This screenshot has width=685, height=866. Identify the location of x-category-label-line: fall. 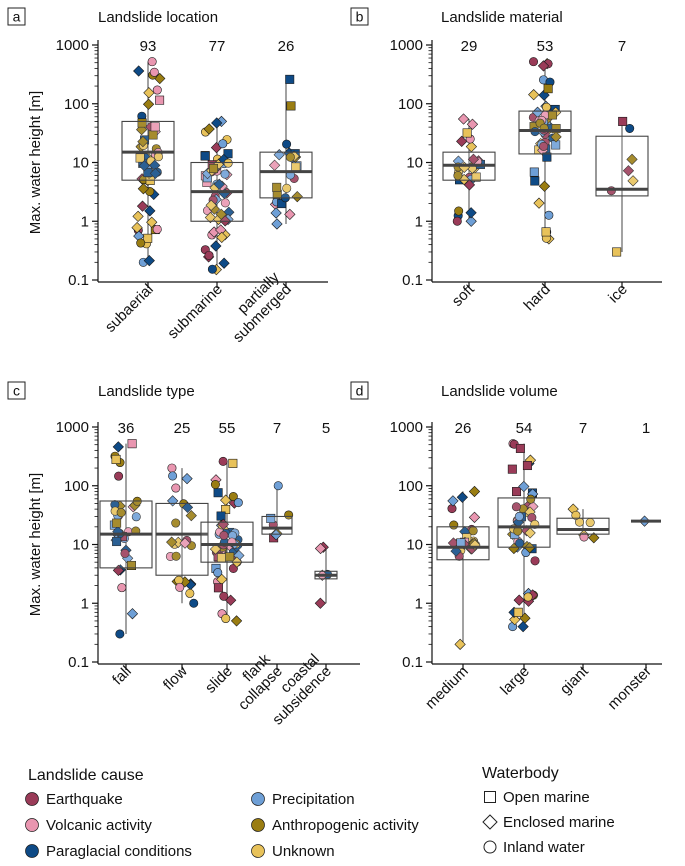
(122, 676).